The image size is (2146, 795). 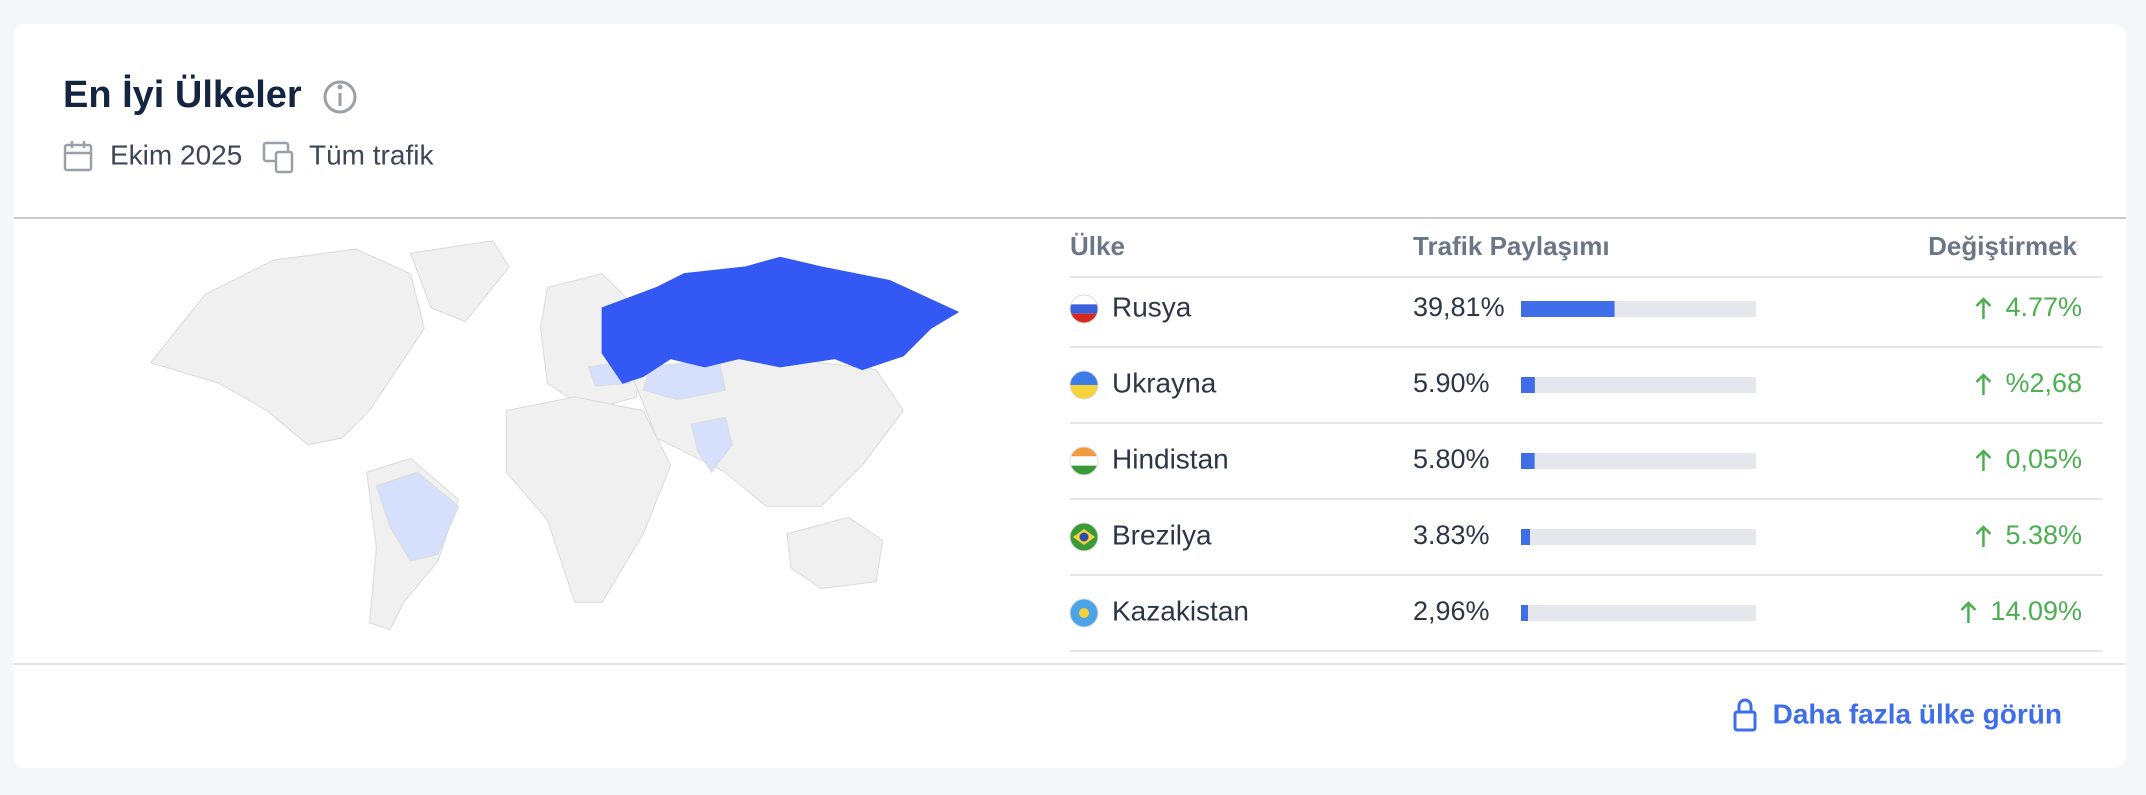 What do you see at coordinates (371, 154) in the screenshot?
I see `traffic: Tüm trafik` at bounding box center [371, 154].